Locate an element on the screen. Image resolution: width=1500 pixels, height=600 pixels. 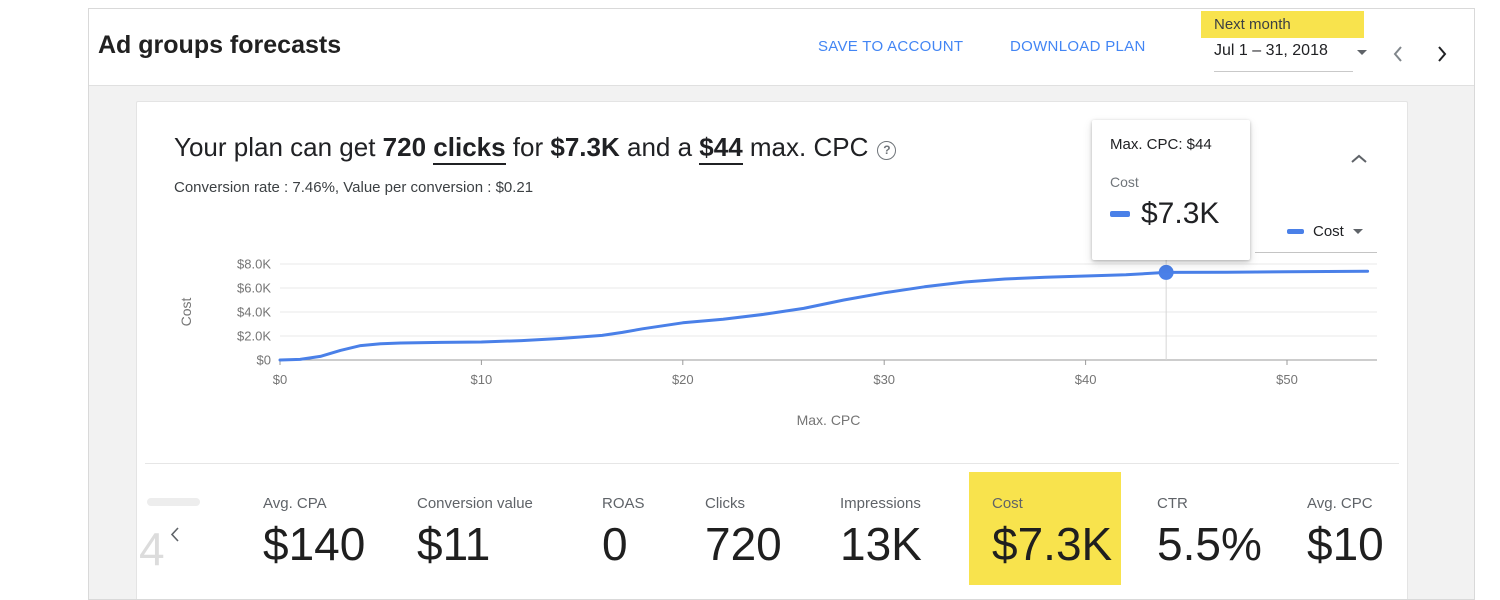
svg-text: $10 is located at coordinates (482, 379).